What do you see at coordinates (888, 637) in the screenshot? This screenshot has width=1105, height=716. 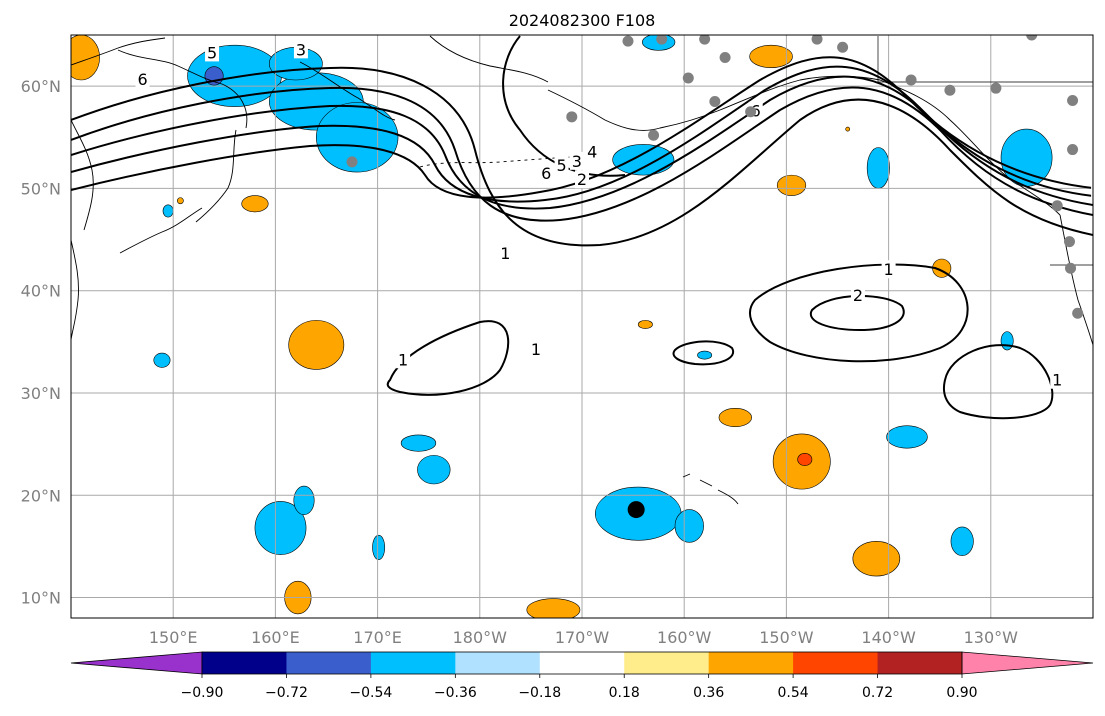 I see `lon-tick-label: 140°W` at bounding box center [888, 637].